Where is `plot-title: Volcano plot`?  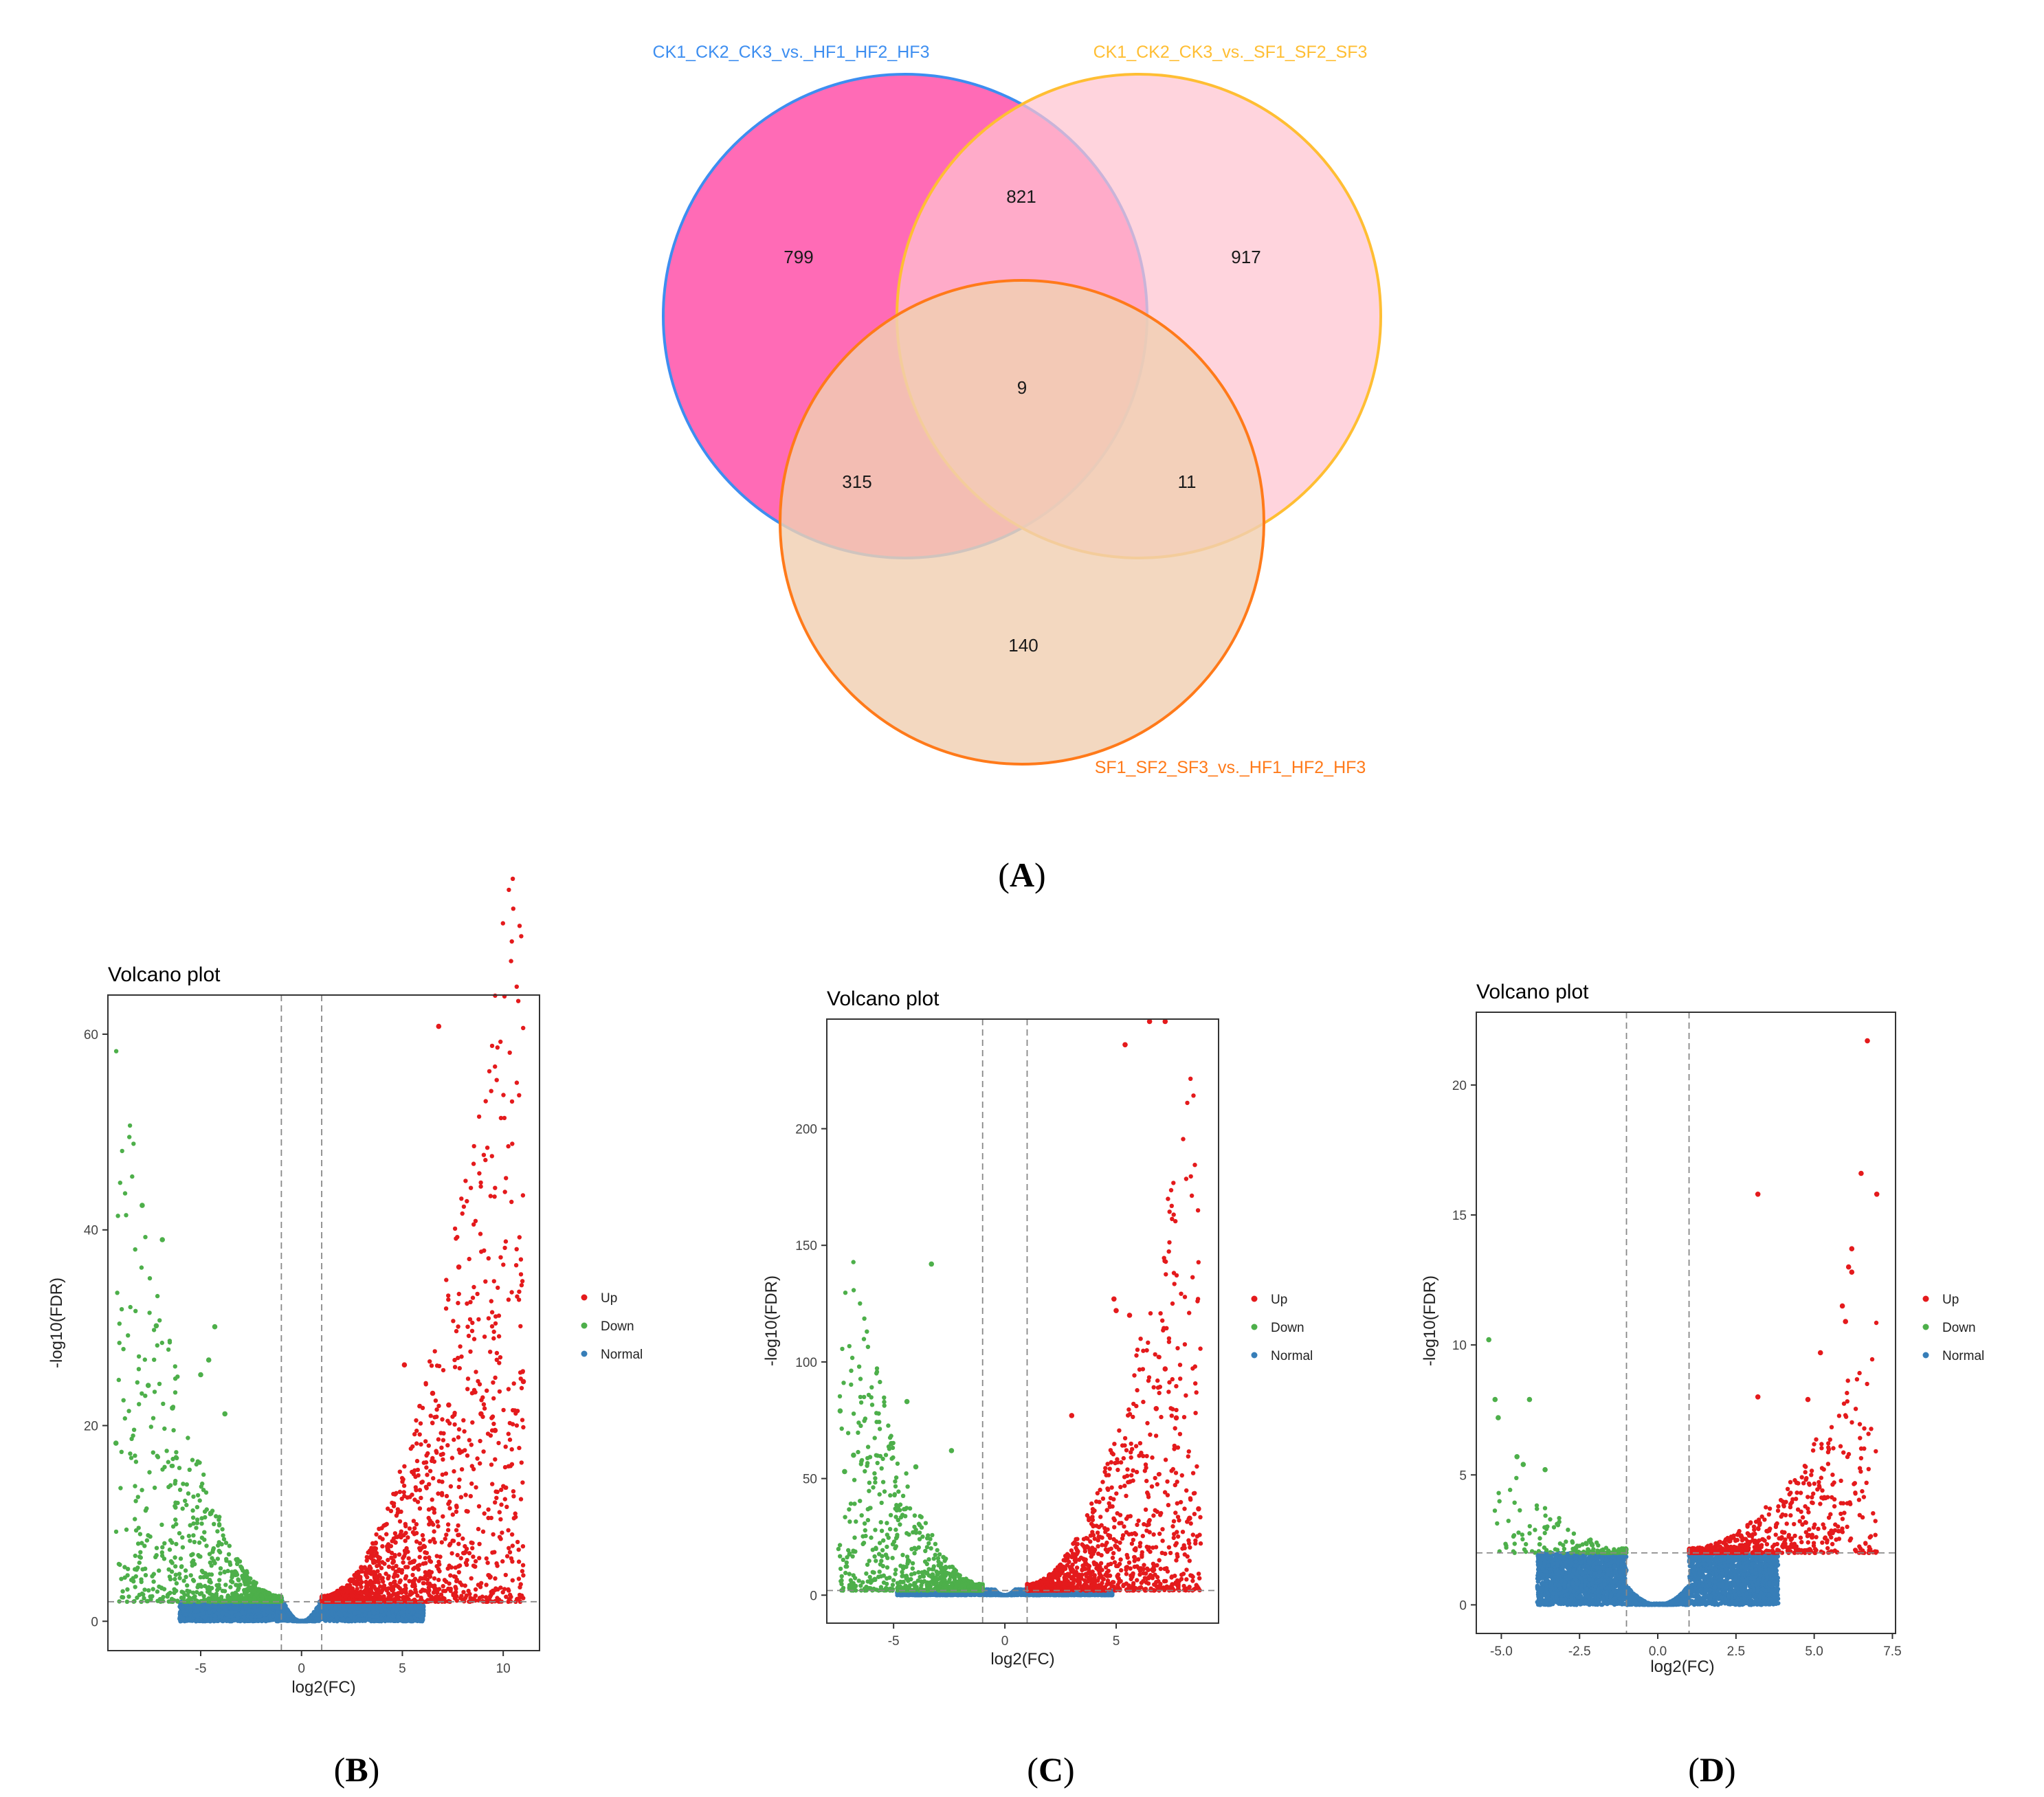 plot-title: Volcano plot is located at coordinates (164, 975).